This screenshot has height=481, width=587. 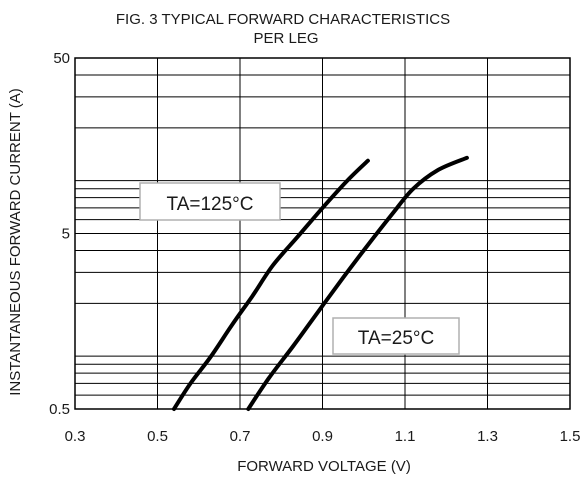 I want to click on annotation-ta125-text: TA=125°C, so click(x=210, y=204).